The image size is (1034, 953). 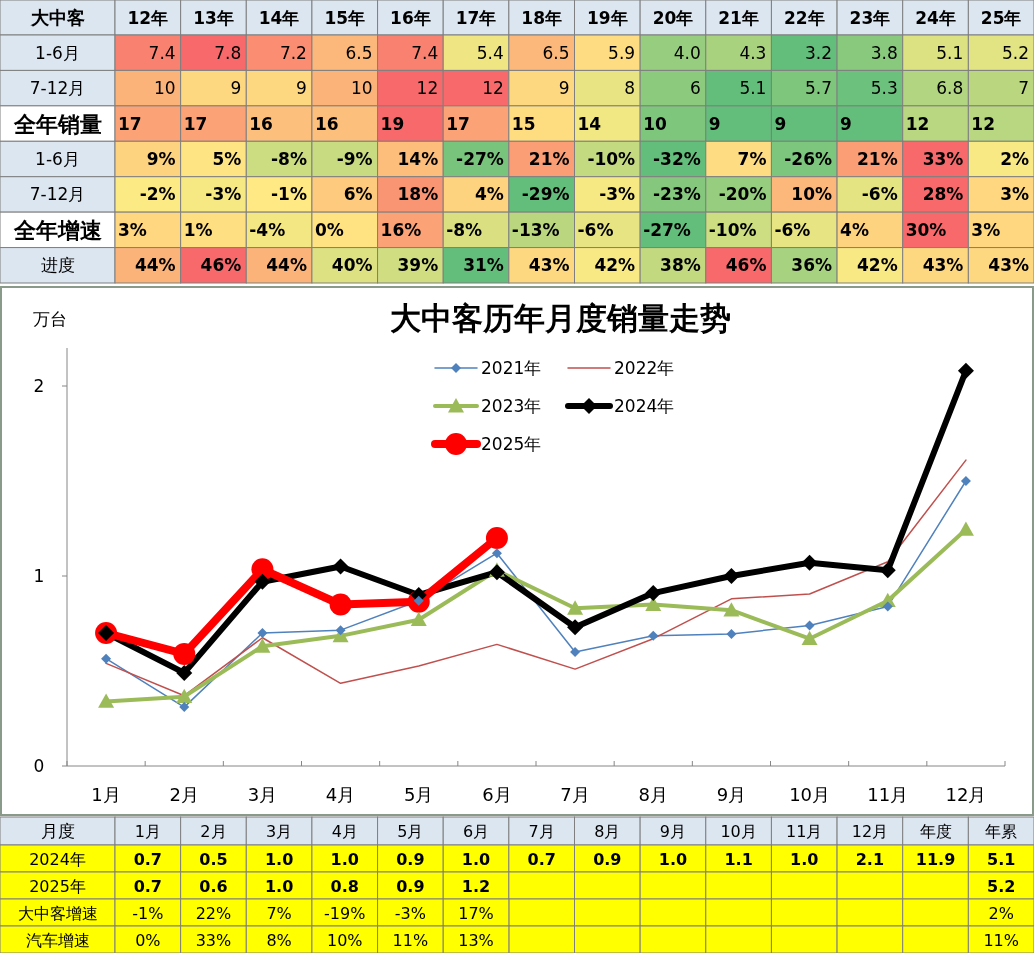 I want to click on data-label: 40%, so click(x=352, y=265).